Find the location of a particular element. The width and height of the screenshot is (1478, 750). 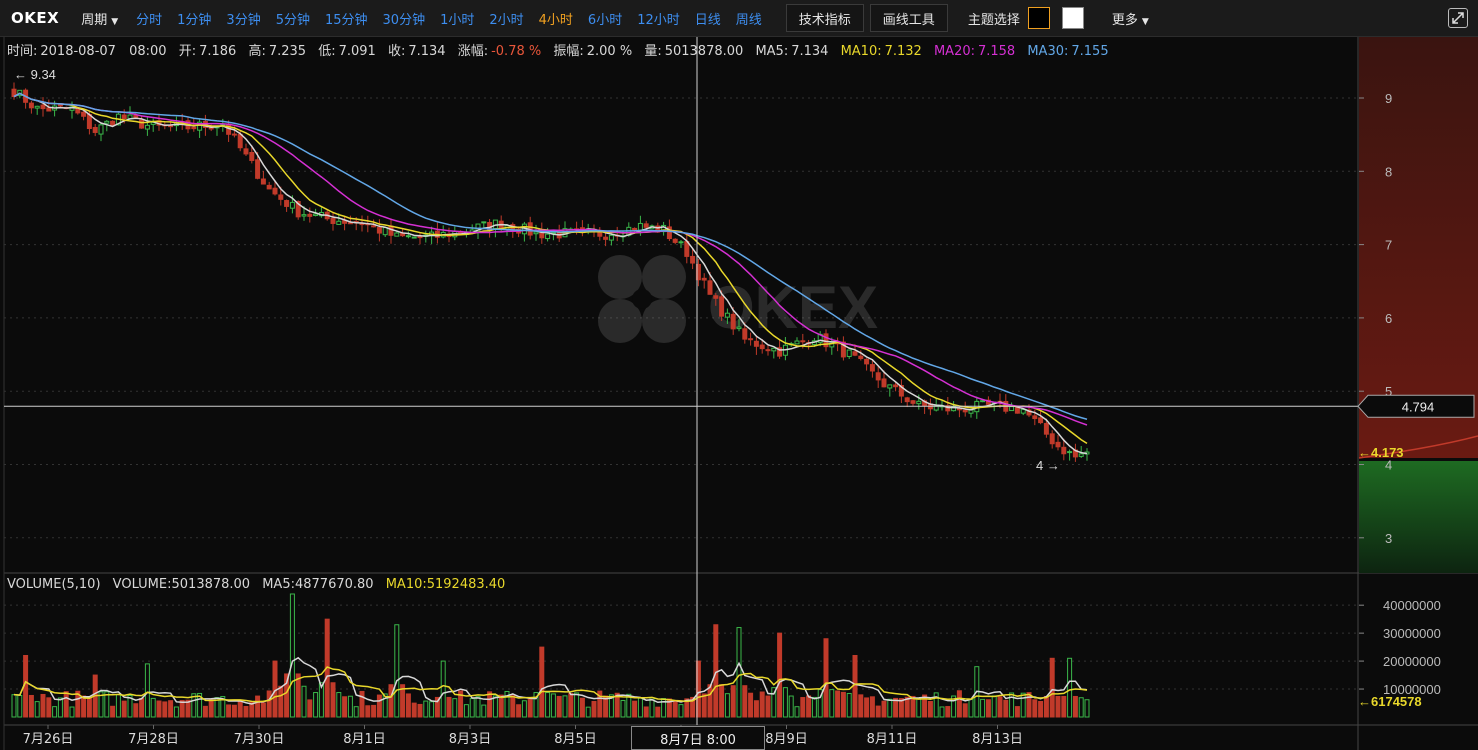

period-dropdown: 周期 ▼ is located at coordinates (99, 18).